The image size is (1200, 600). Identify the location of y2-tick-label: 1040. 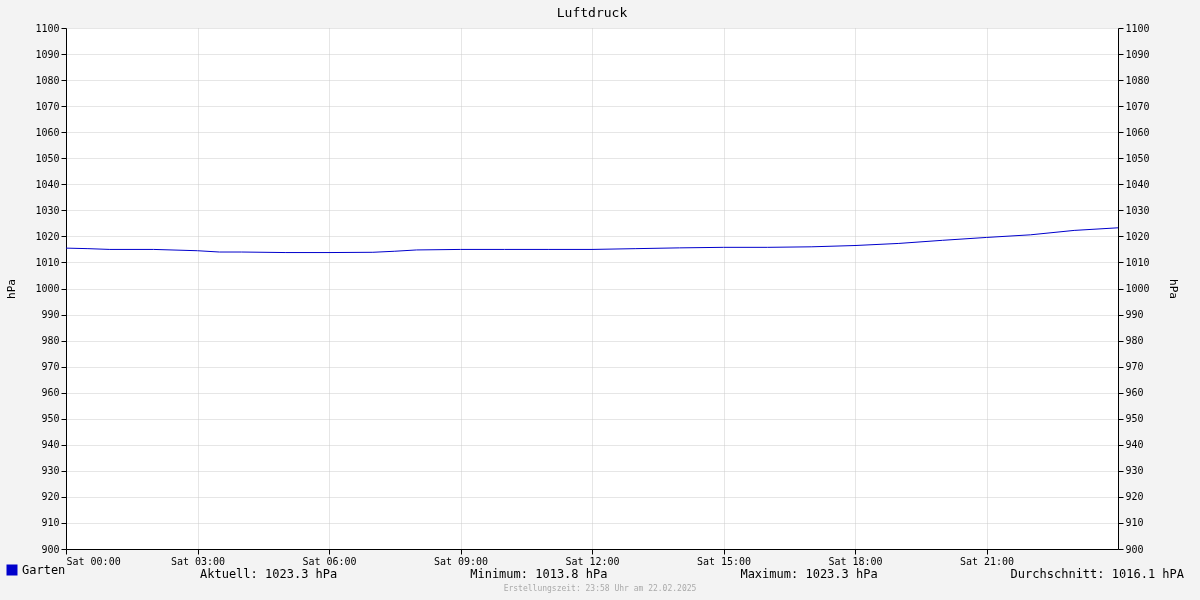
(1137, 184).